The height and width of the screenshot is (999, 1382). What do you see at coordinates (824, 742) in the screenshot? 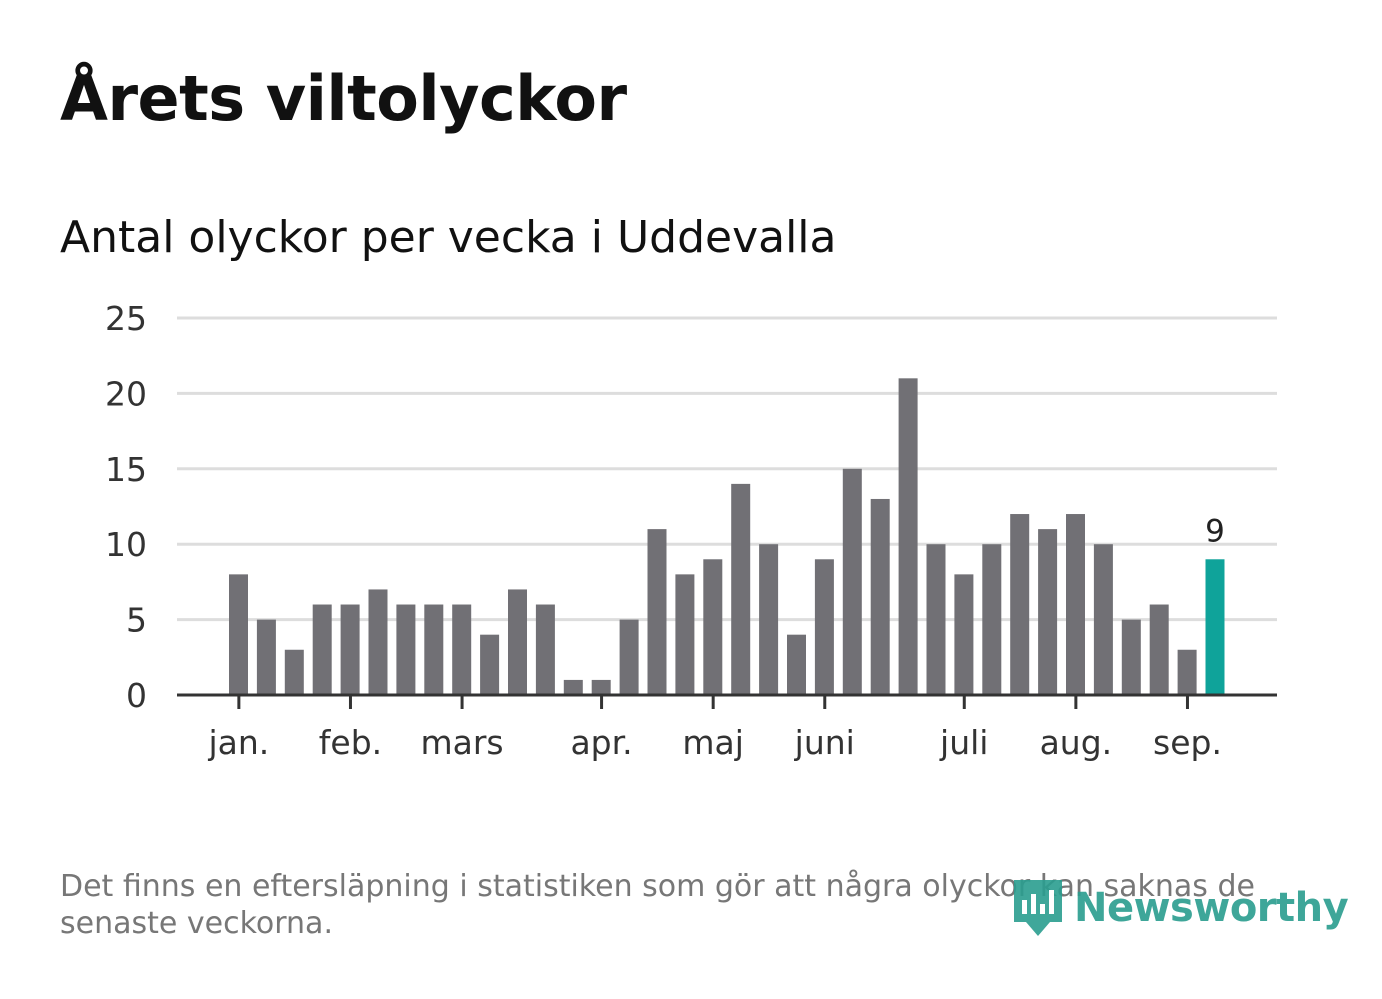
I see `x-tick-label: juni` at bounding box center [824, 742].